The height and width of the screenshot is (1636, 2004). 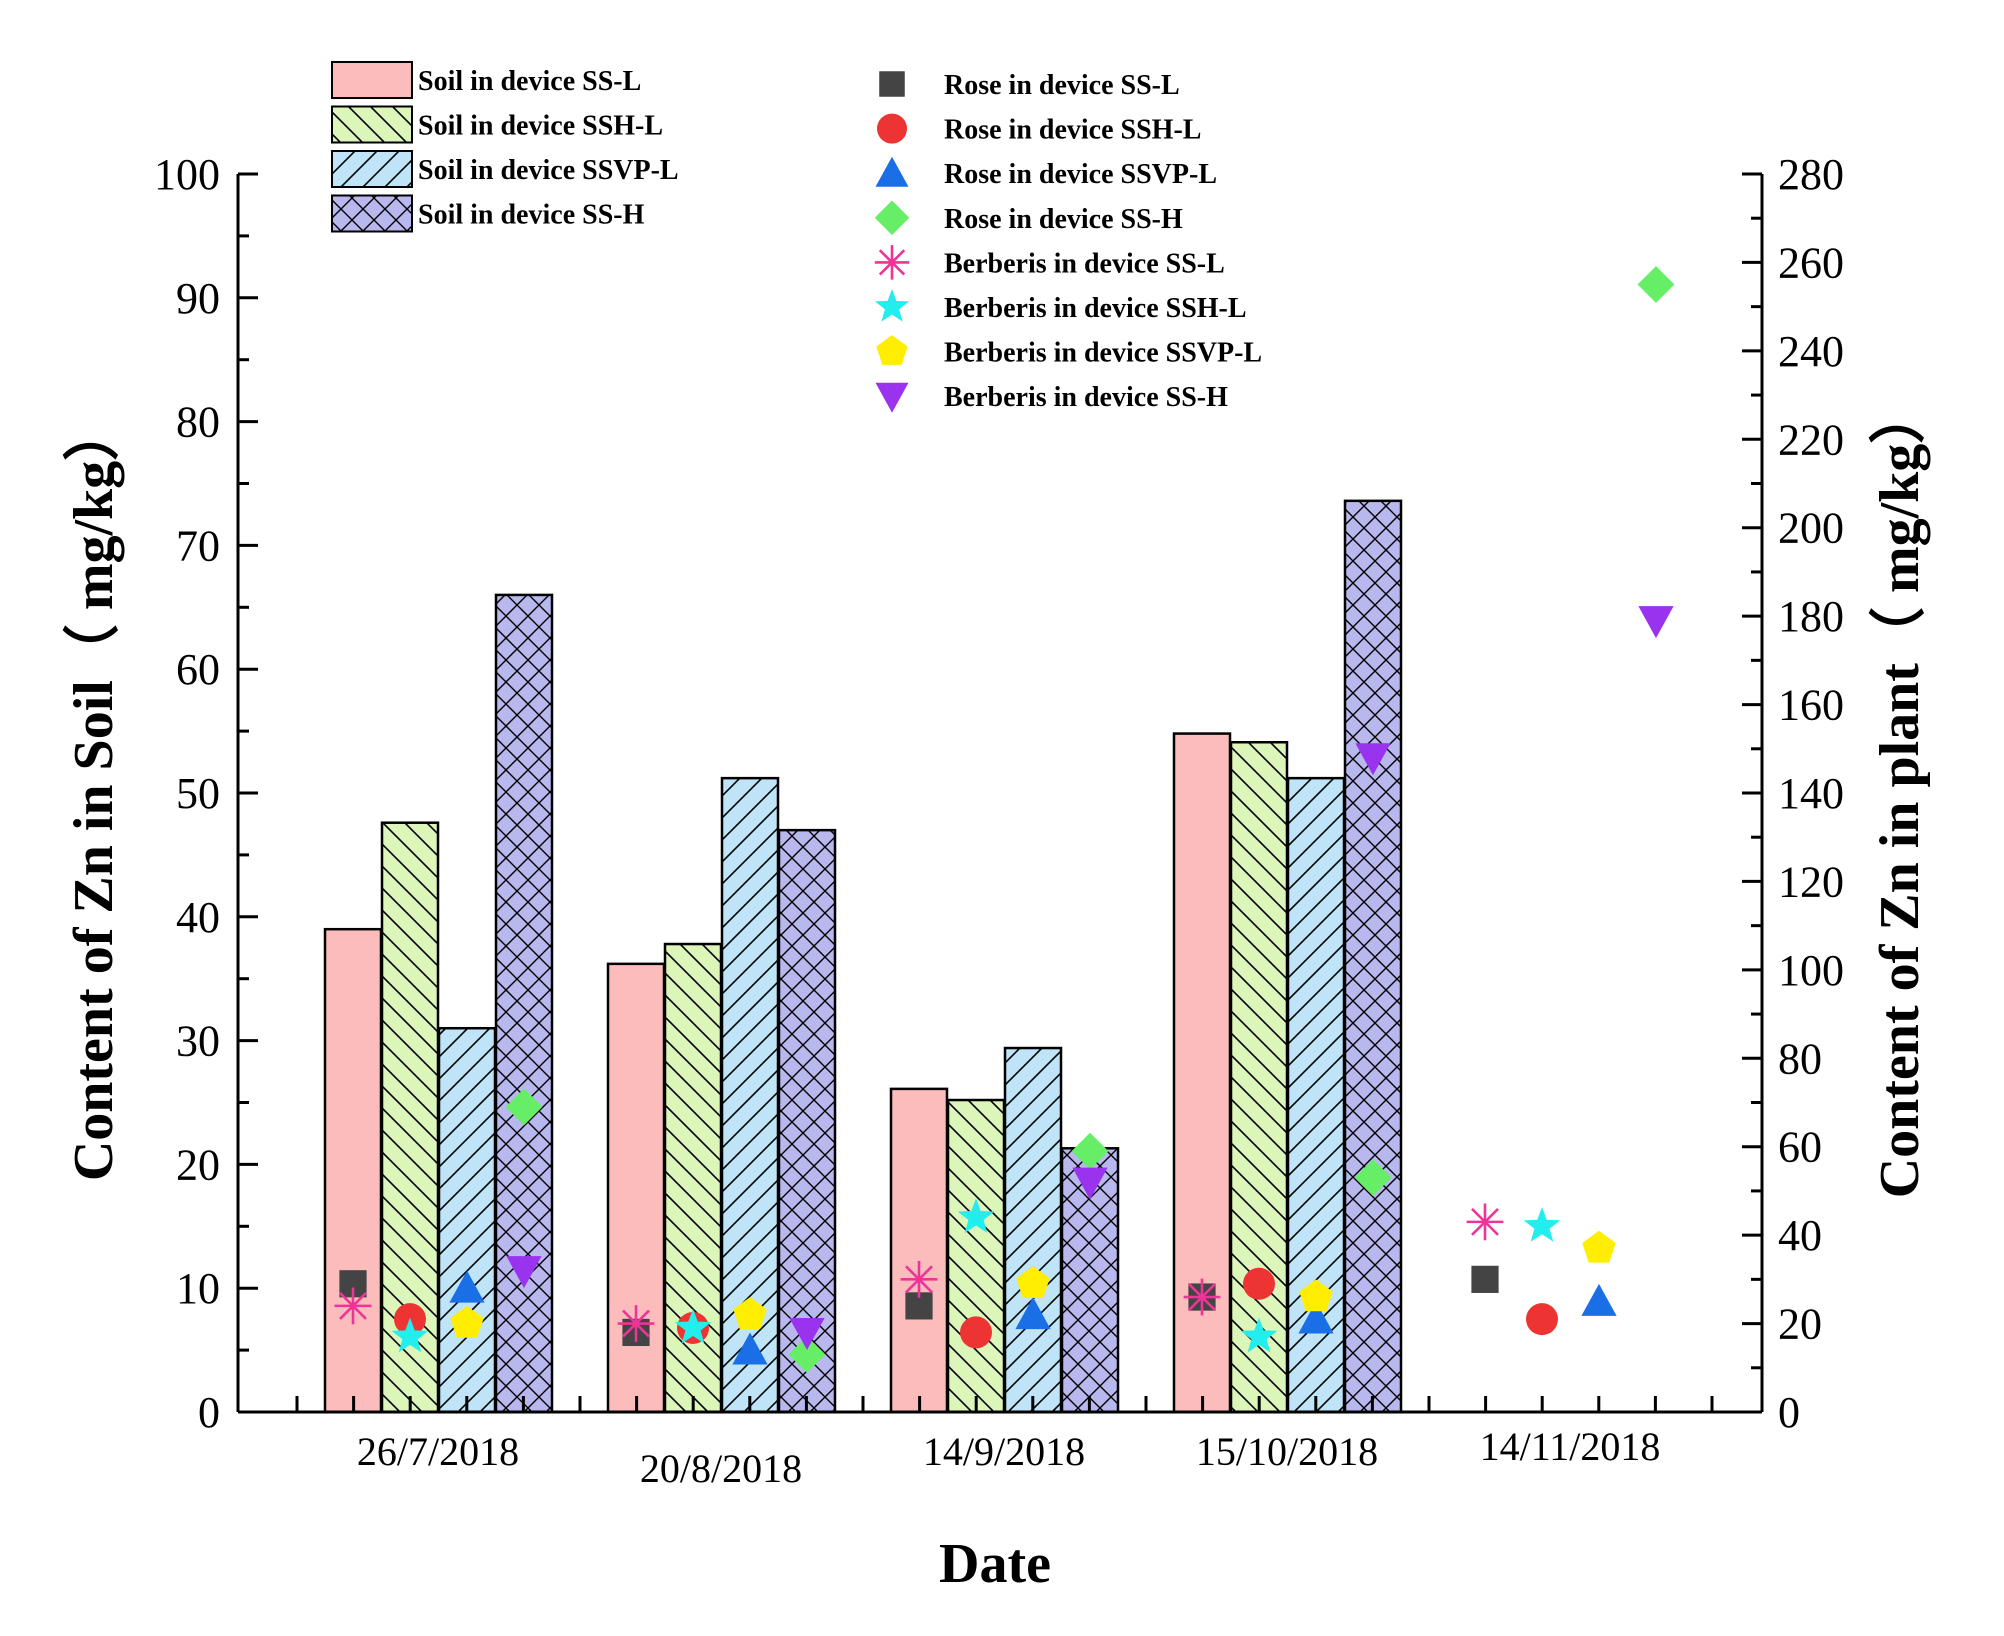 I want to click on legend-label: Rose in device SS-L, so click(x=1062, y=85).